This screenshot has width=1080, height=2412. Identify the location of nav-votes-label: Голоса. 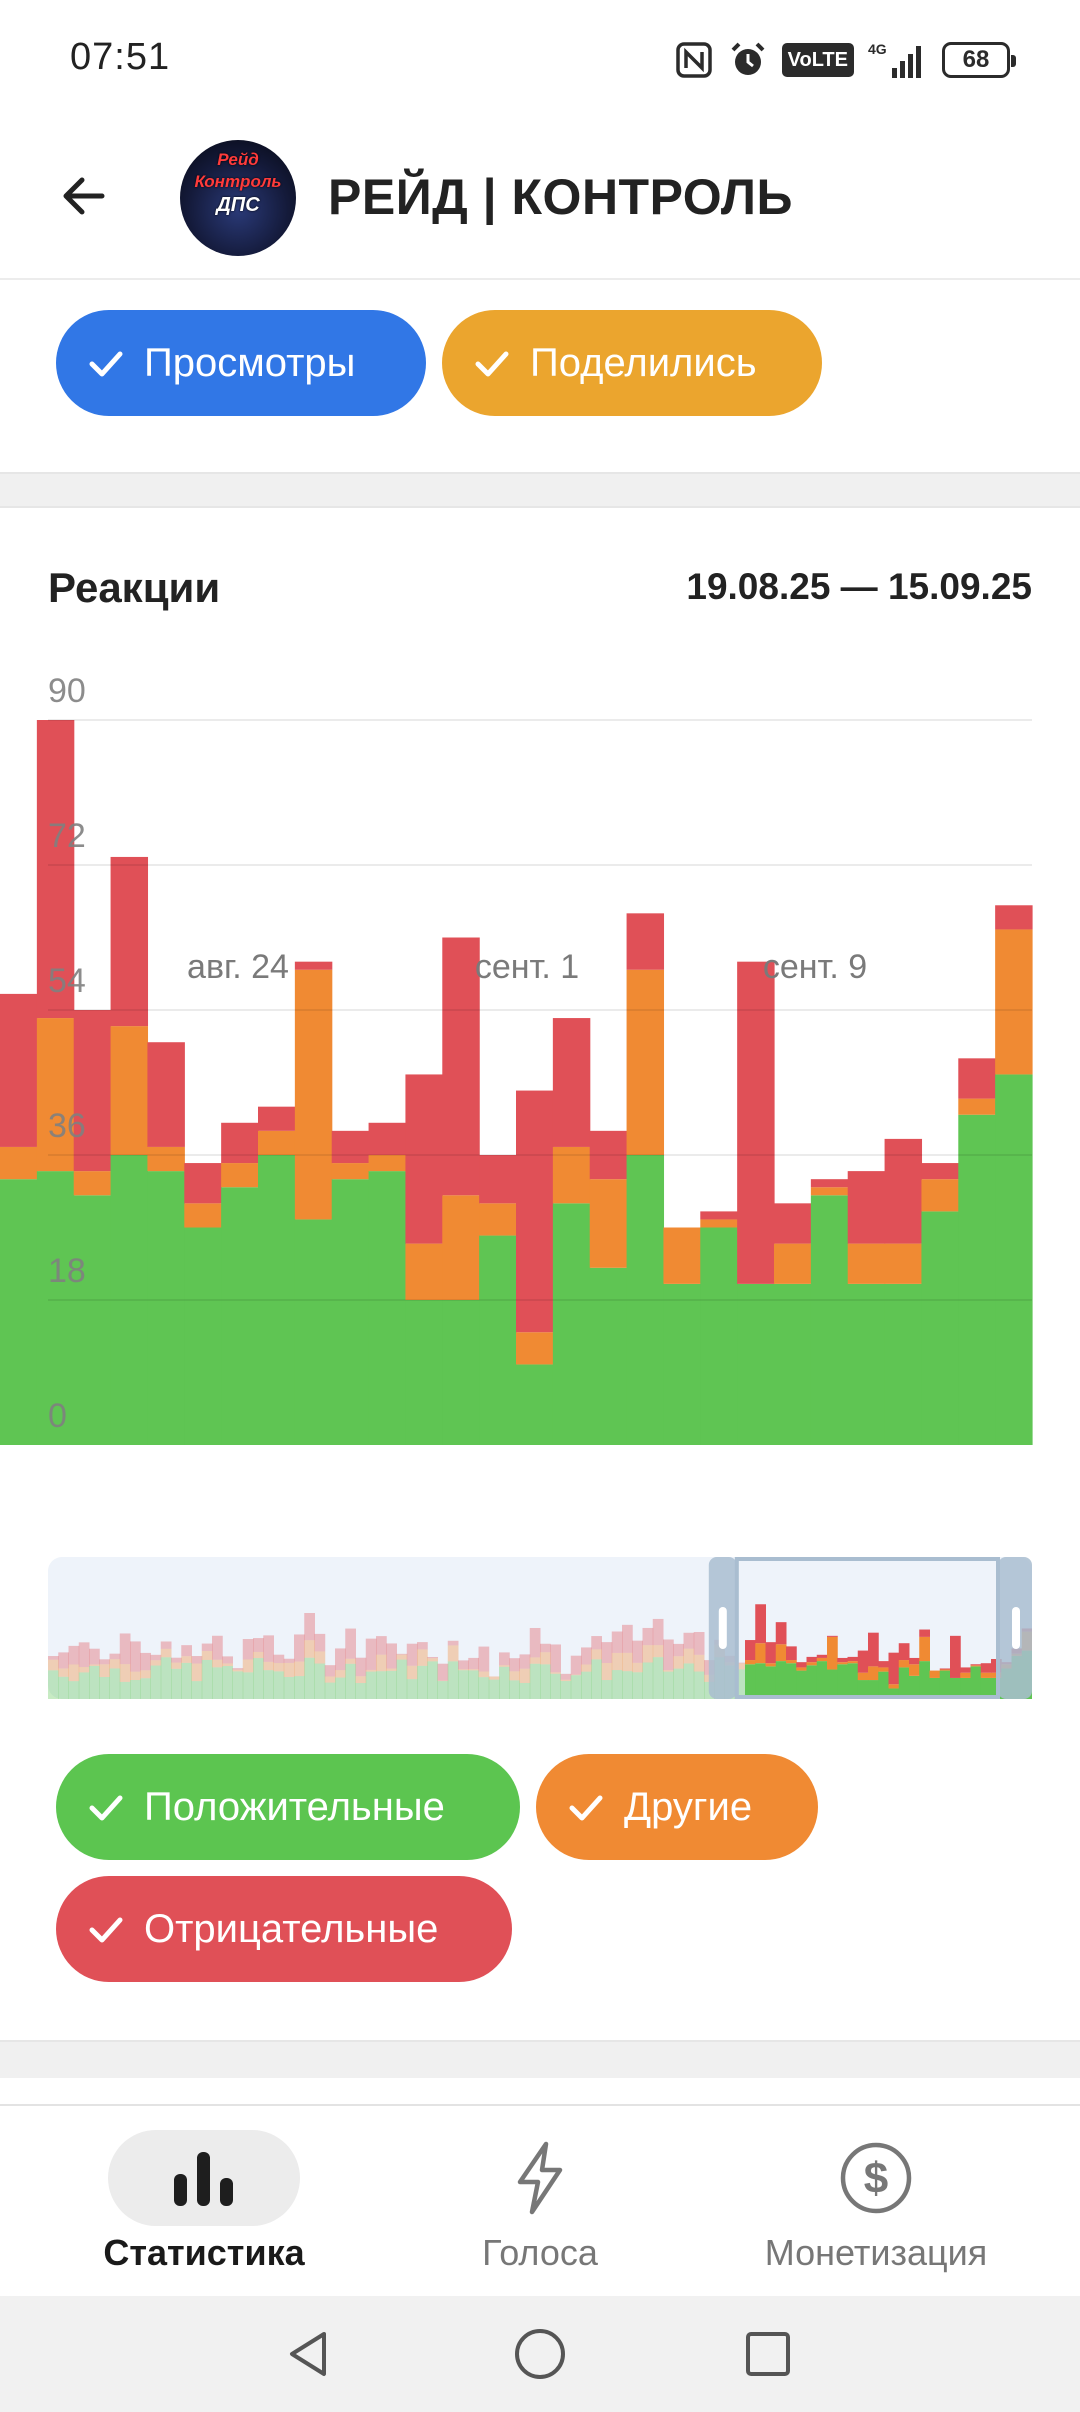
(540, 2252).